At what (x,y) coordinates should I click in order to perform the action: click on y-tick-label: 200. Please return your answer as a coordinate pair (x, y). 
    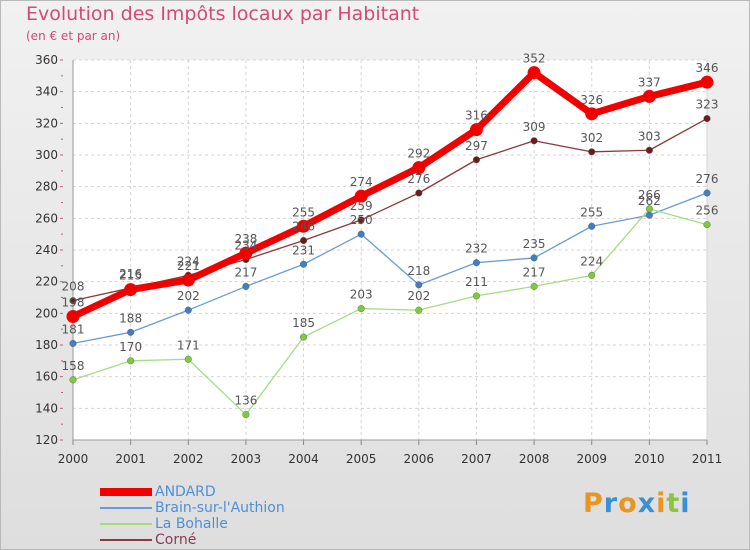
    Looking at the image, I should click on (46, 313).